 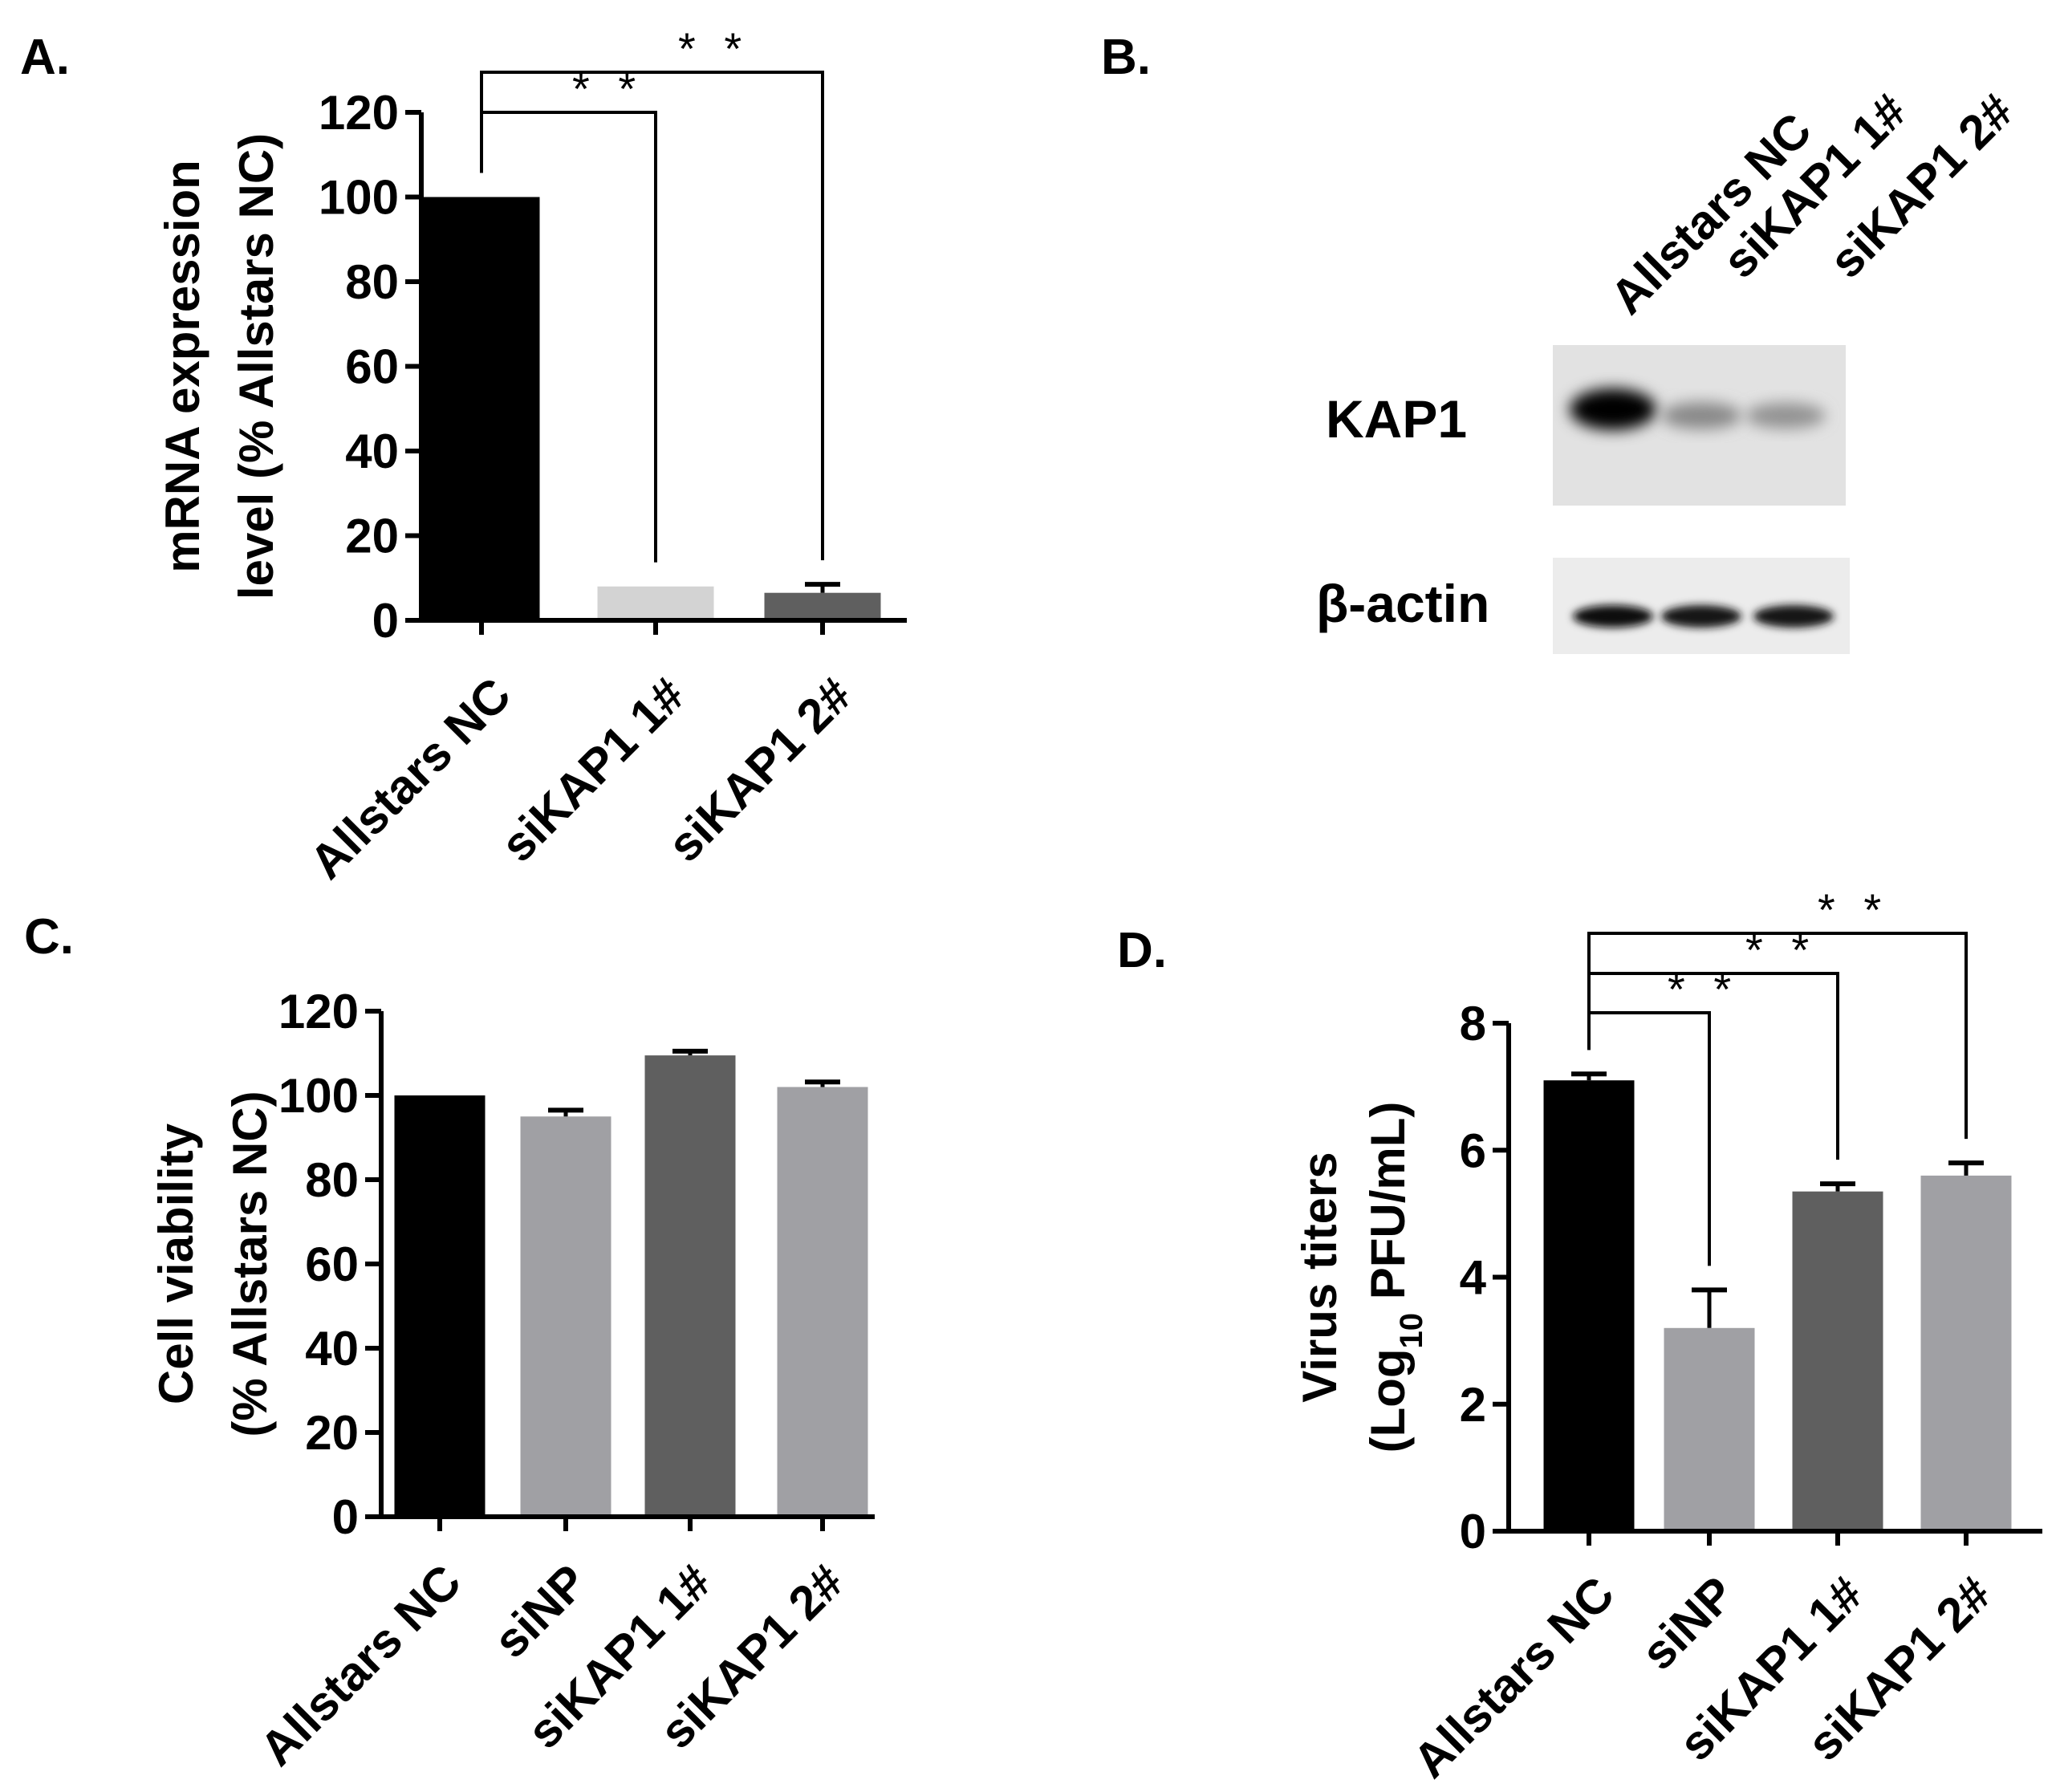 What do you see at coordinates (1142, 950) in the screenshot?
I see `panel-d-label: D.` at bounding box center [1142, 950].